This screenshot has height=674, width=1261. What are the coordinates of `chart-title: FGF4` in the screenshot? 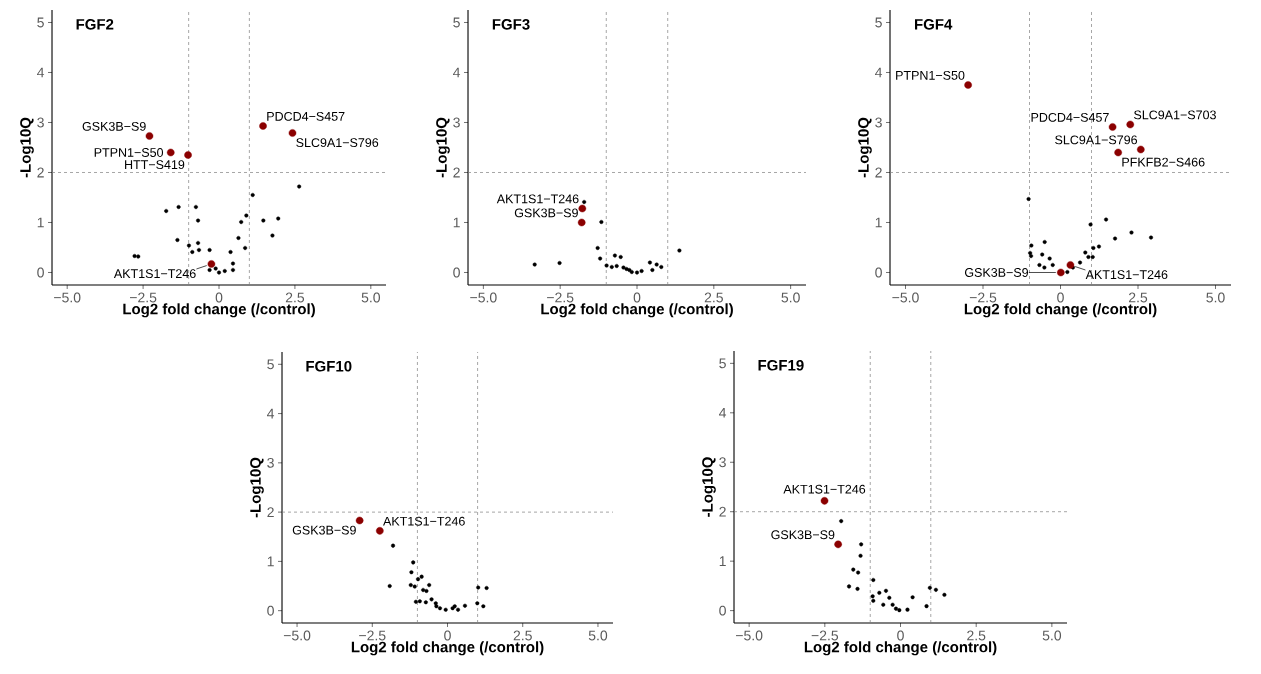 It's located at (934, 24).